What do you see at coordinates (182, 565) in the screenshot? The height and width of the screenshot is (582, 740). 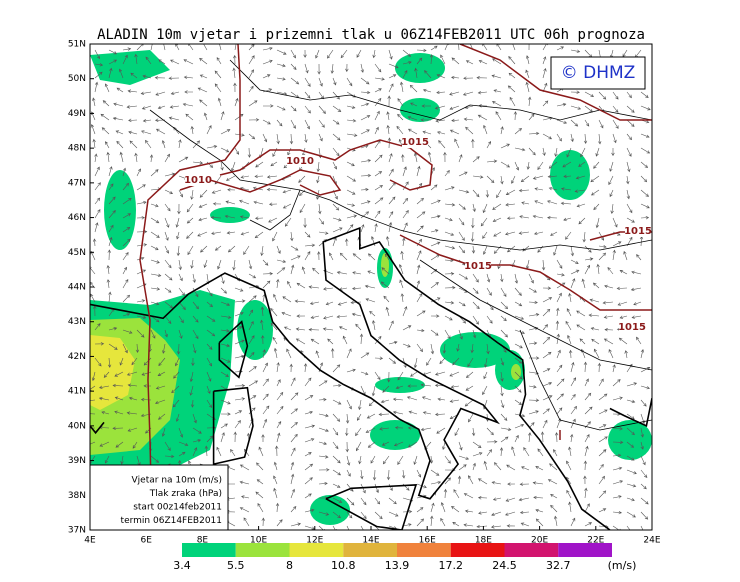 I see `colorbar-label: 3.4` at bounding box center [182, 565].